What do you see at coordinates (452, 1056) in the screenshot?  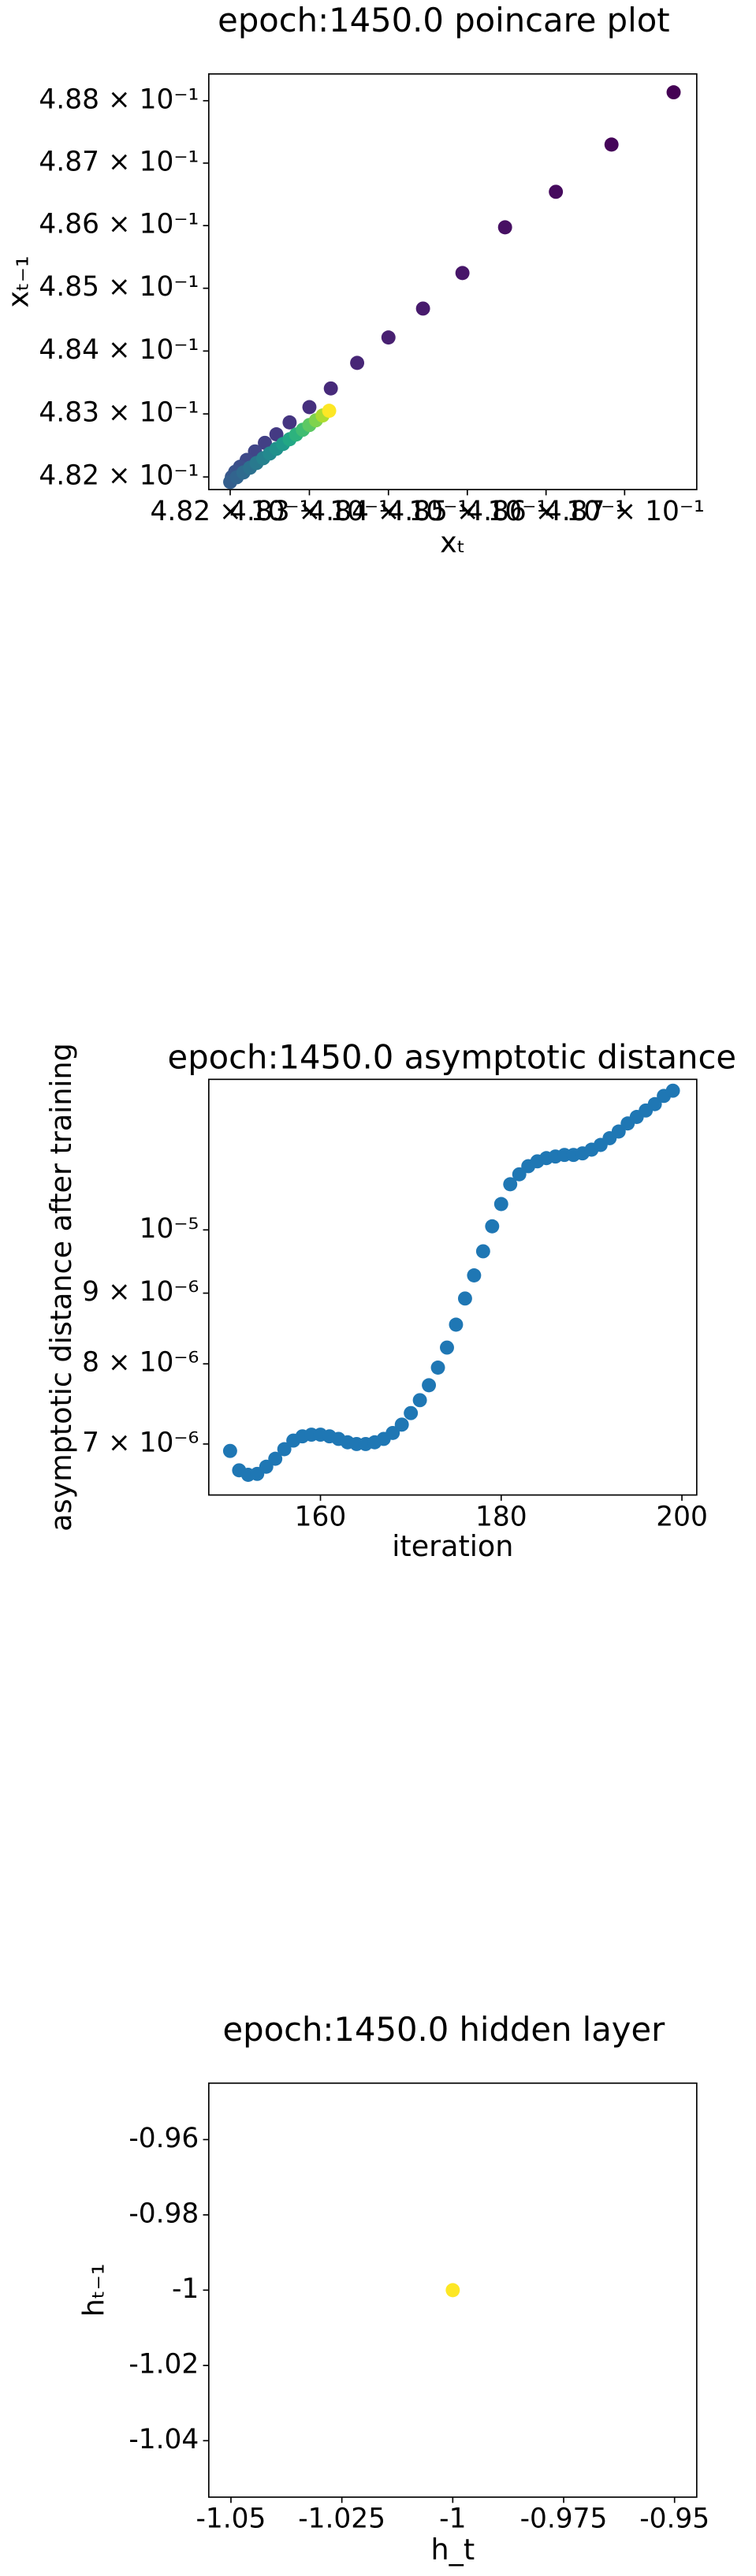 I see `chart-title: epoch:1450.0 asymptotic distance` at bounding box center [452, 1056].